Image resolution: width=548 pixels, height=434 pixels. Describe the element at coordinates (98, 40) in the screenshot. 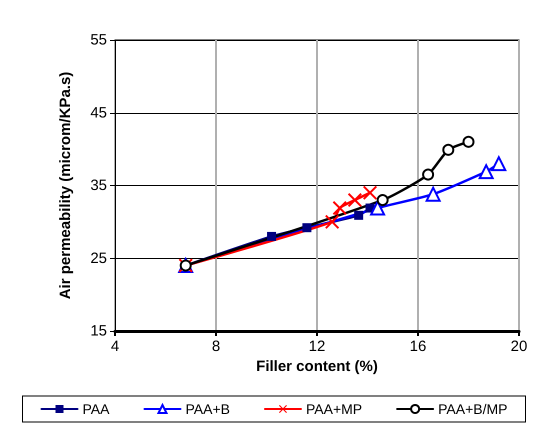

I see `y-tick-label: 55` at that location.